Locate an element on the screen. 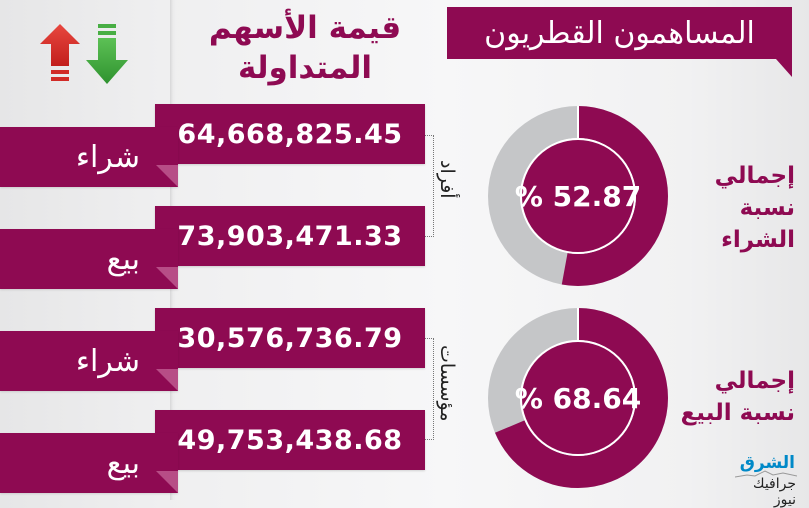 This screenshot has width=809, height=508. red-up-arrow-icon is located at coordinates (60, 52).